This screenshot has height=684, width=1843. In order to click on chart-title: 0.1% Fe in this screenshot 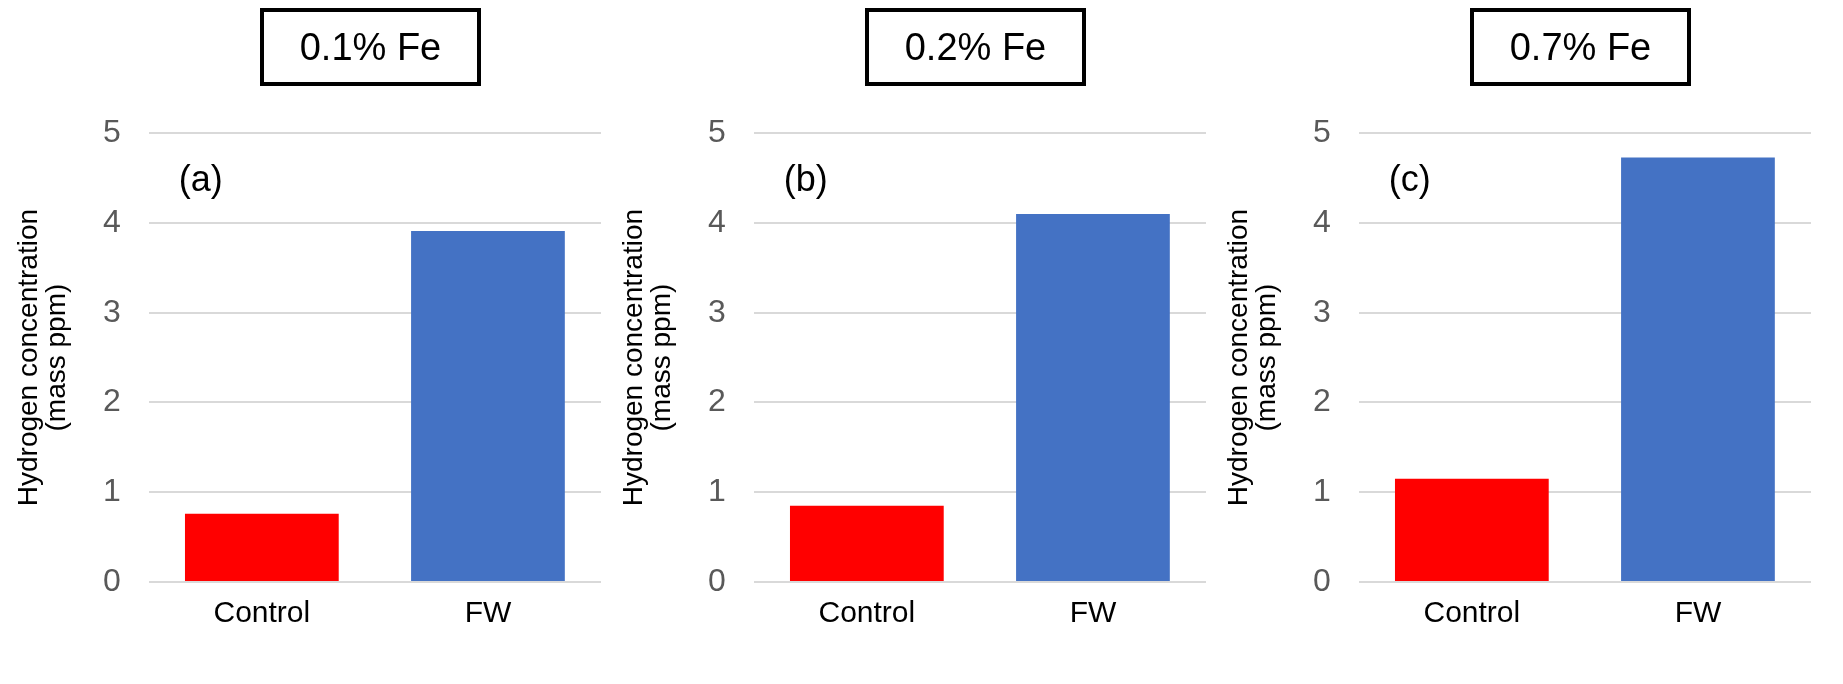, I will do `click(370, 47)`.